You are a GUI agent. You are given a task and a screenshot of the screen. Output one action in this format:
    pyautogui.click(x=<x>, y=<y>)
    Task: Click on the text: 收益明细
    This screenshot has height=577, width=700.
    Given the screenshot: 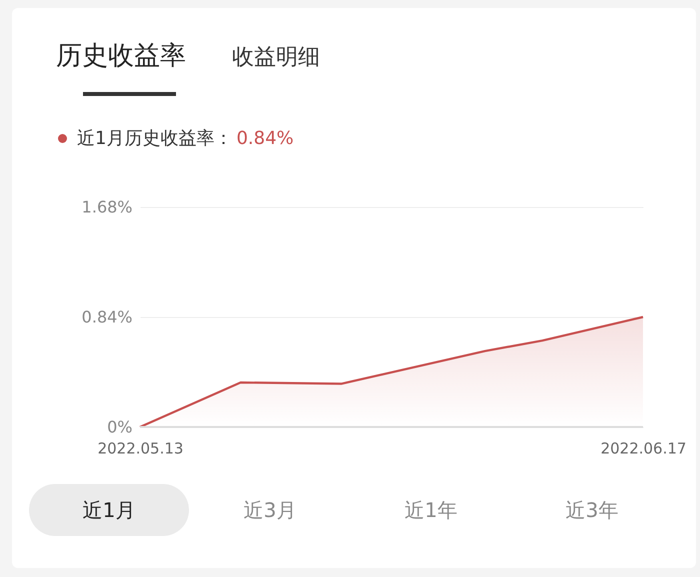 What is the action you would take?
    pyautogui.click(x=276, y=58)
    